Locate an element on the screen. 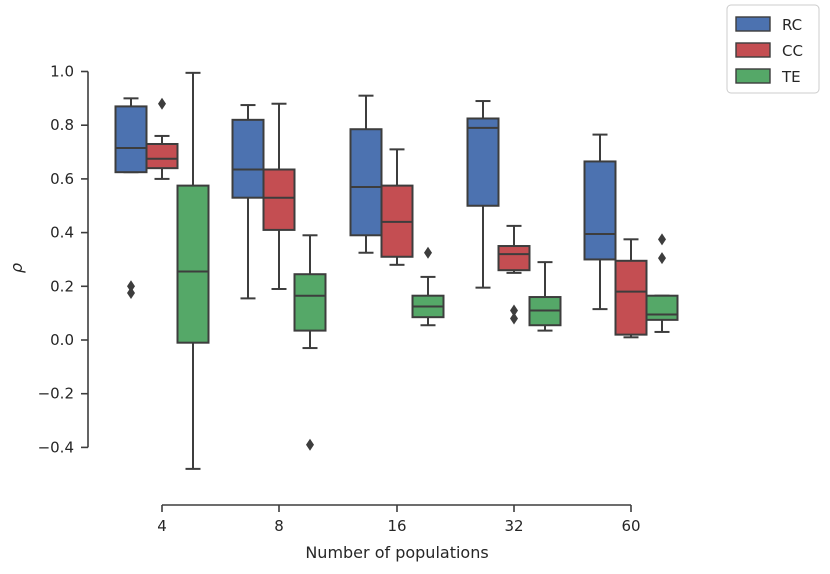 The height and width of the screenshot is (574, 830). x-axis-title: Number of populations is located at coordinates (396, 552).